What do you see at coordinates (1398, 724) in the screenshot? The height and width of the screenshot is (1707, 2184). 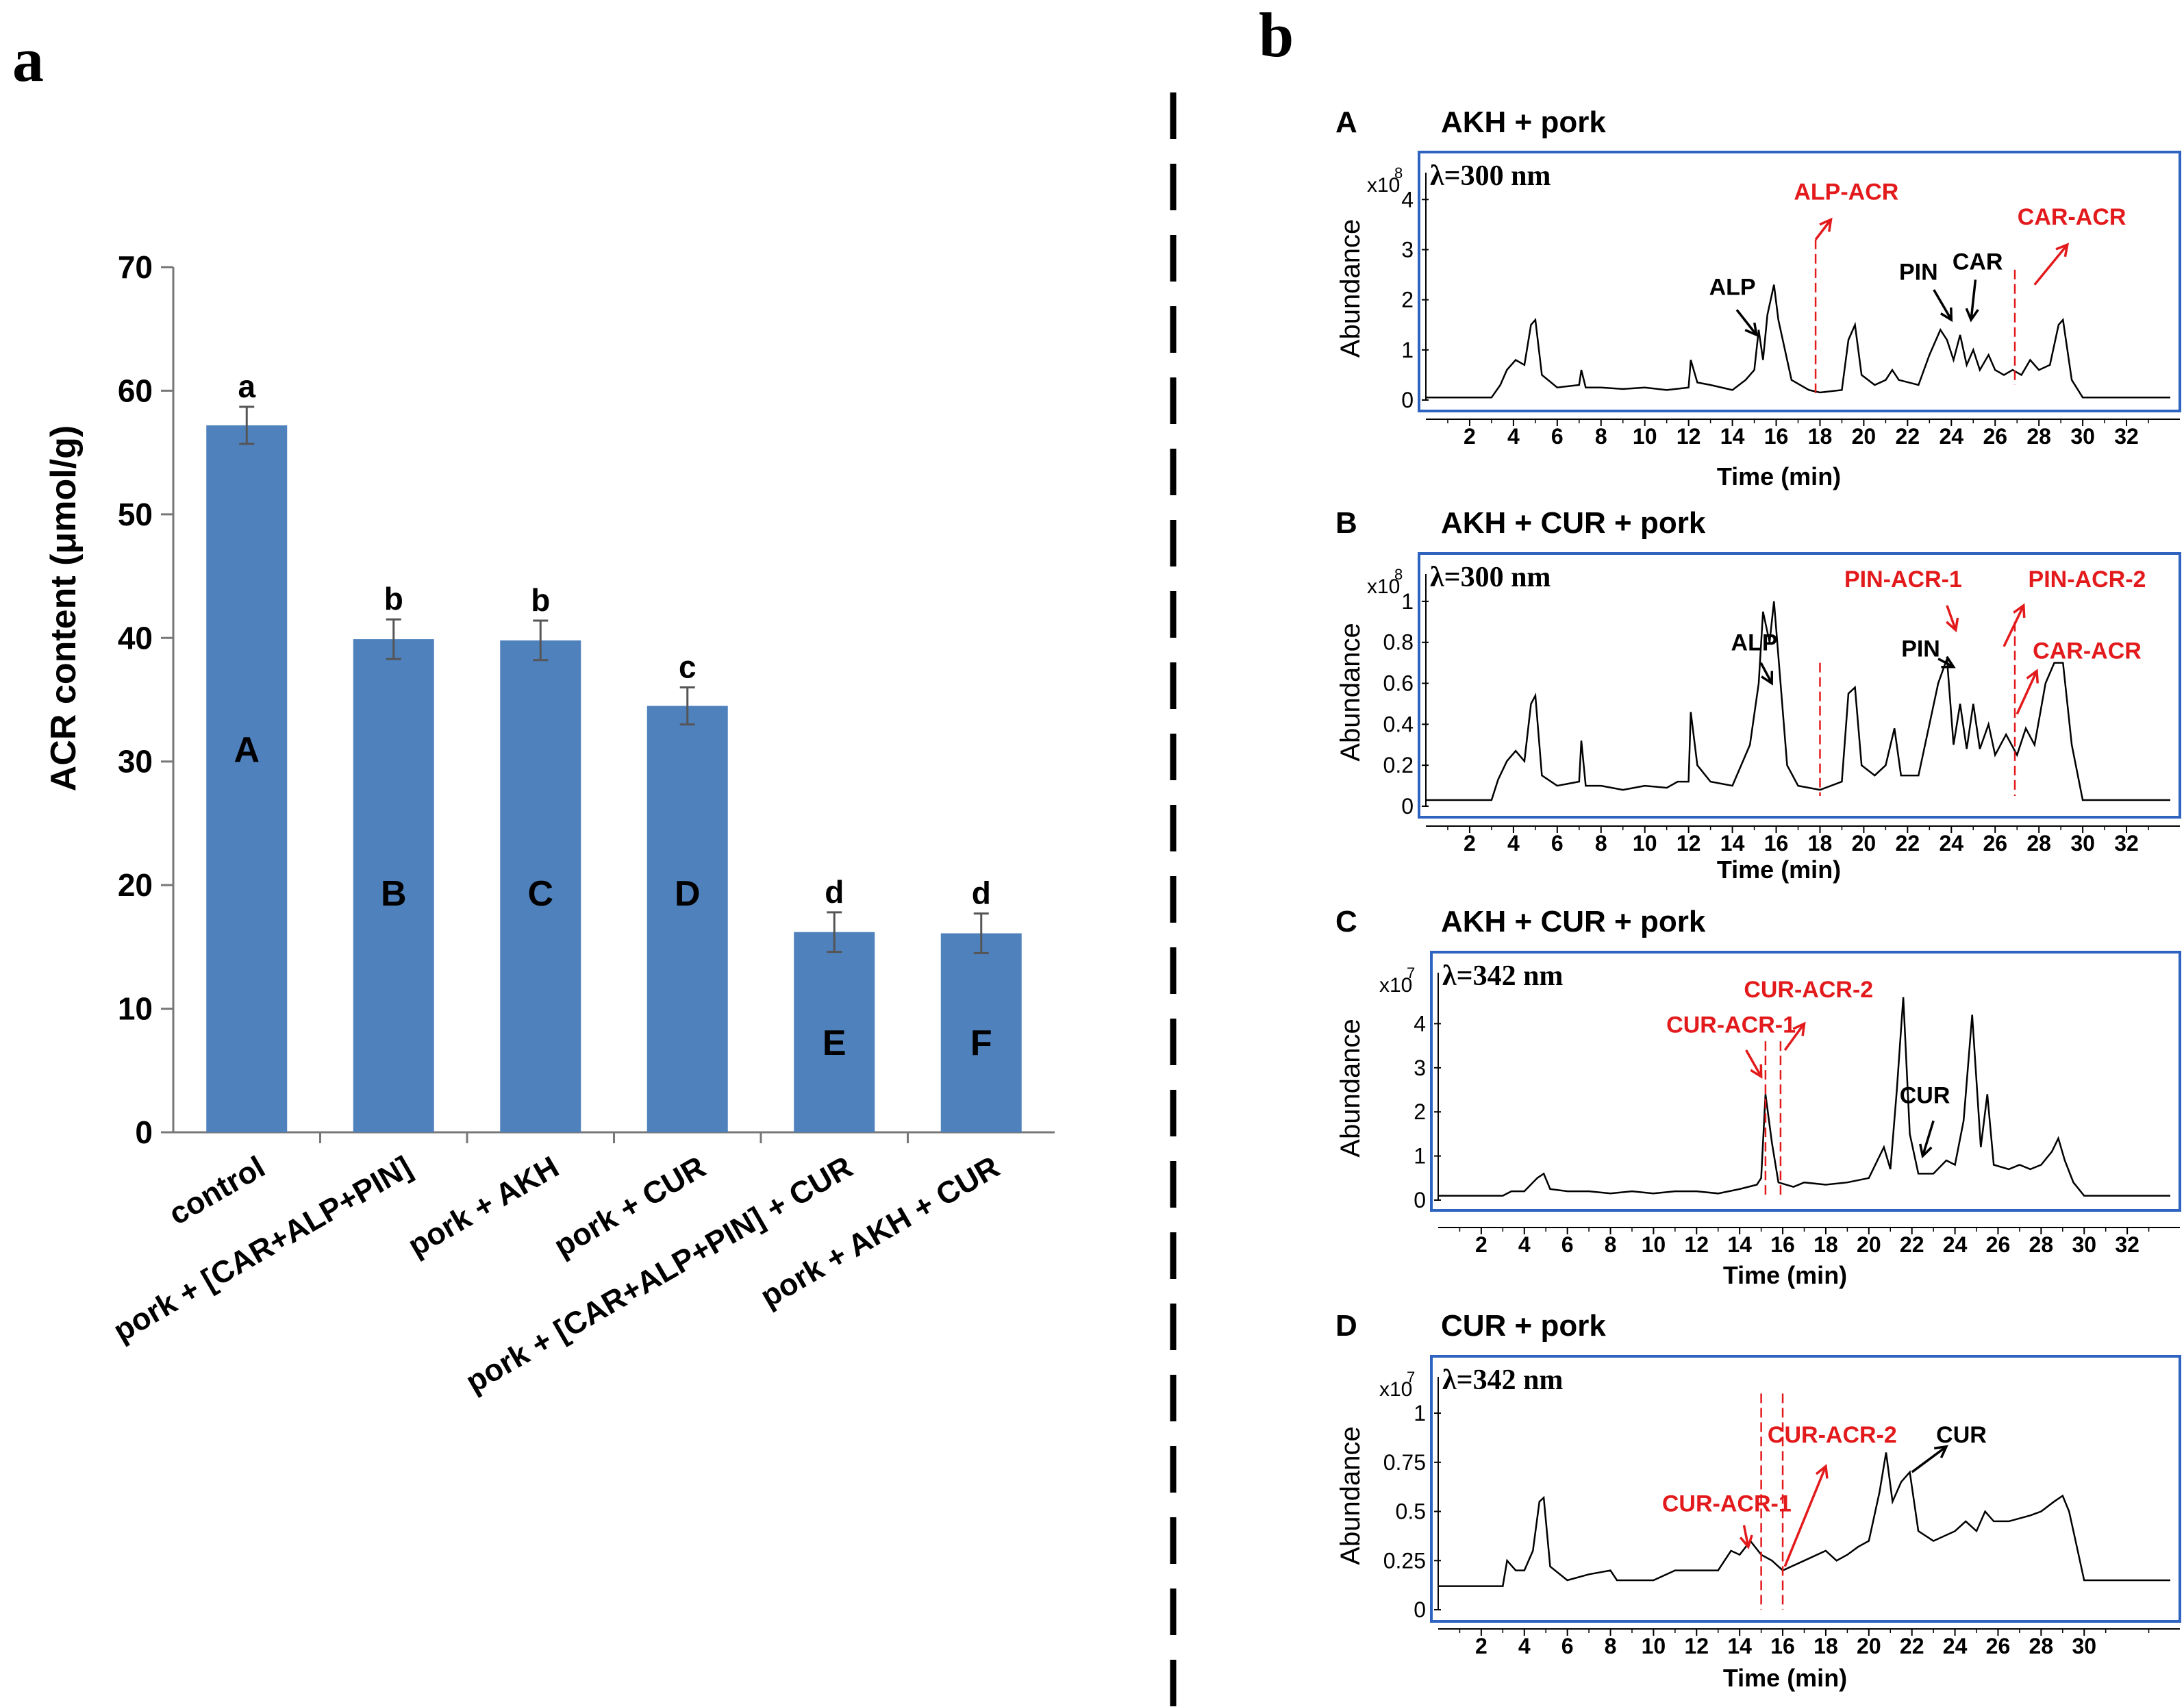 I see `y-tick-label: 0.4` at bounding box center [1398, 724].